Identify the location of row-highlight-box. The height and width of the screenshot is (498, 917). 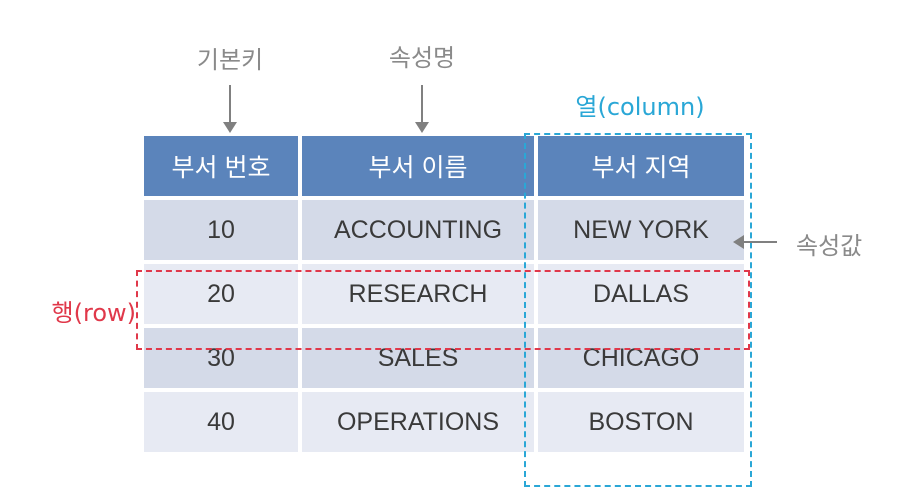
(443, 310).